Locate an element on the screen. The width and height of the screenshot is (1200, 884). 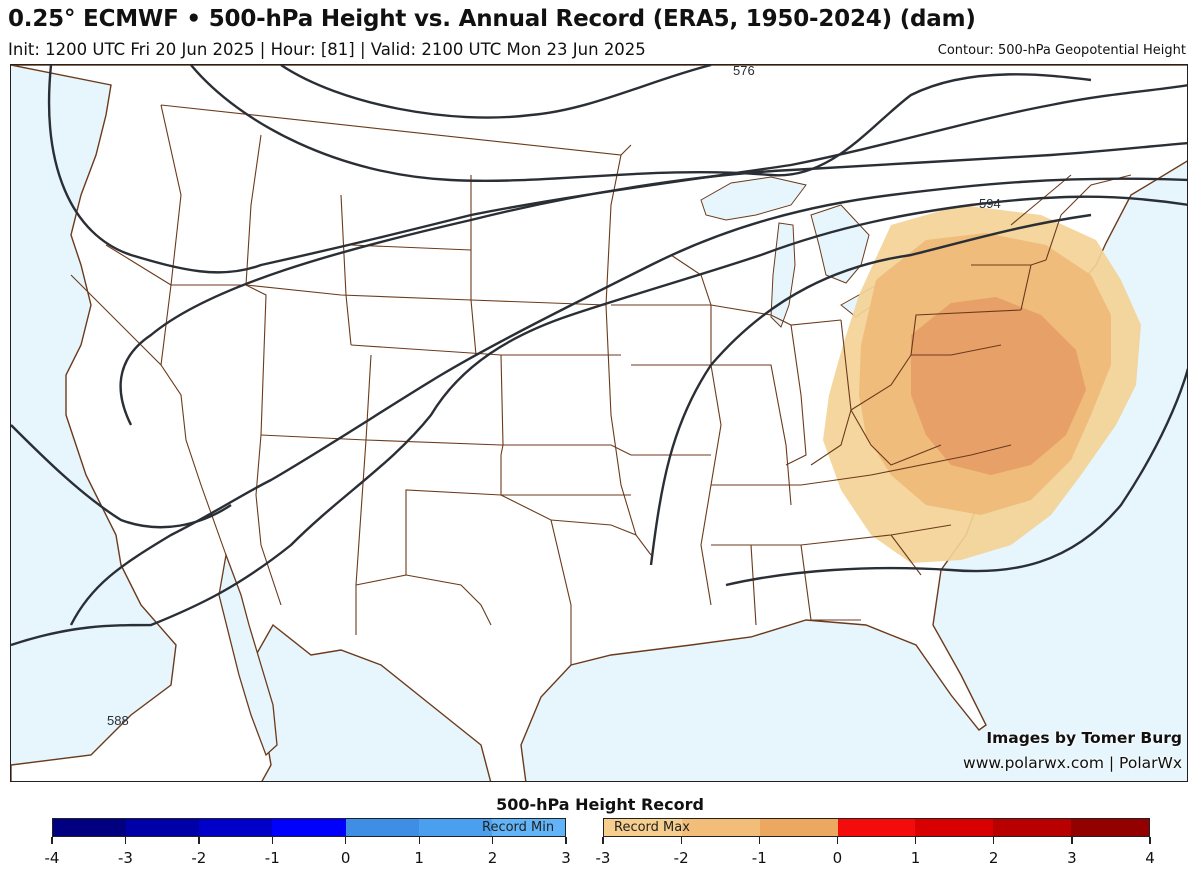
contour-south is located at coordinates (870, 389).